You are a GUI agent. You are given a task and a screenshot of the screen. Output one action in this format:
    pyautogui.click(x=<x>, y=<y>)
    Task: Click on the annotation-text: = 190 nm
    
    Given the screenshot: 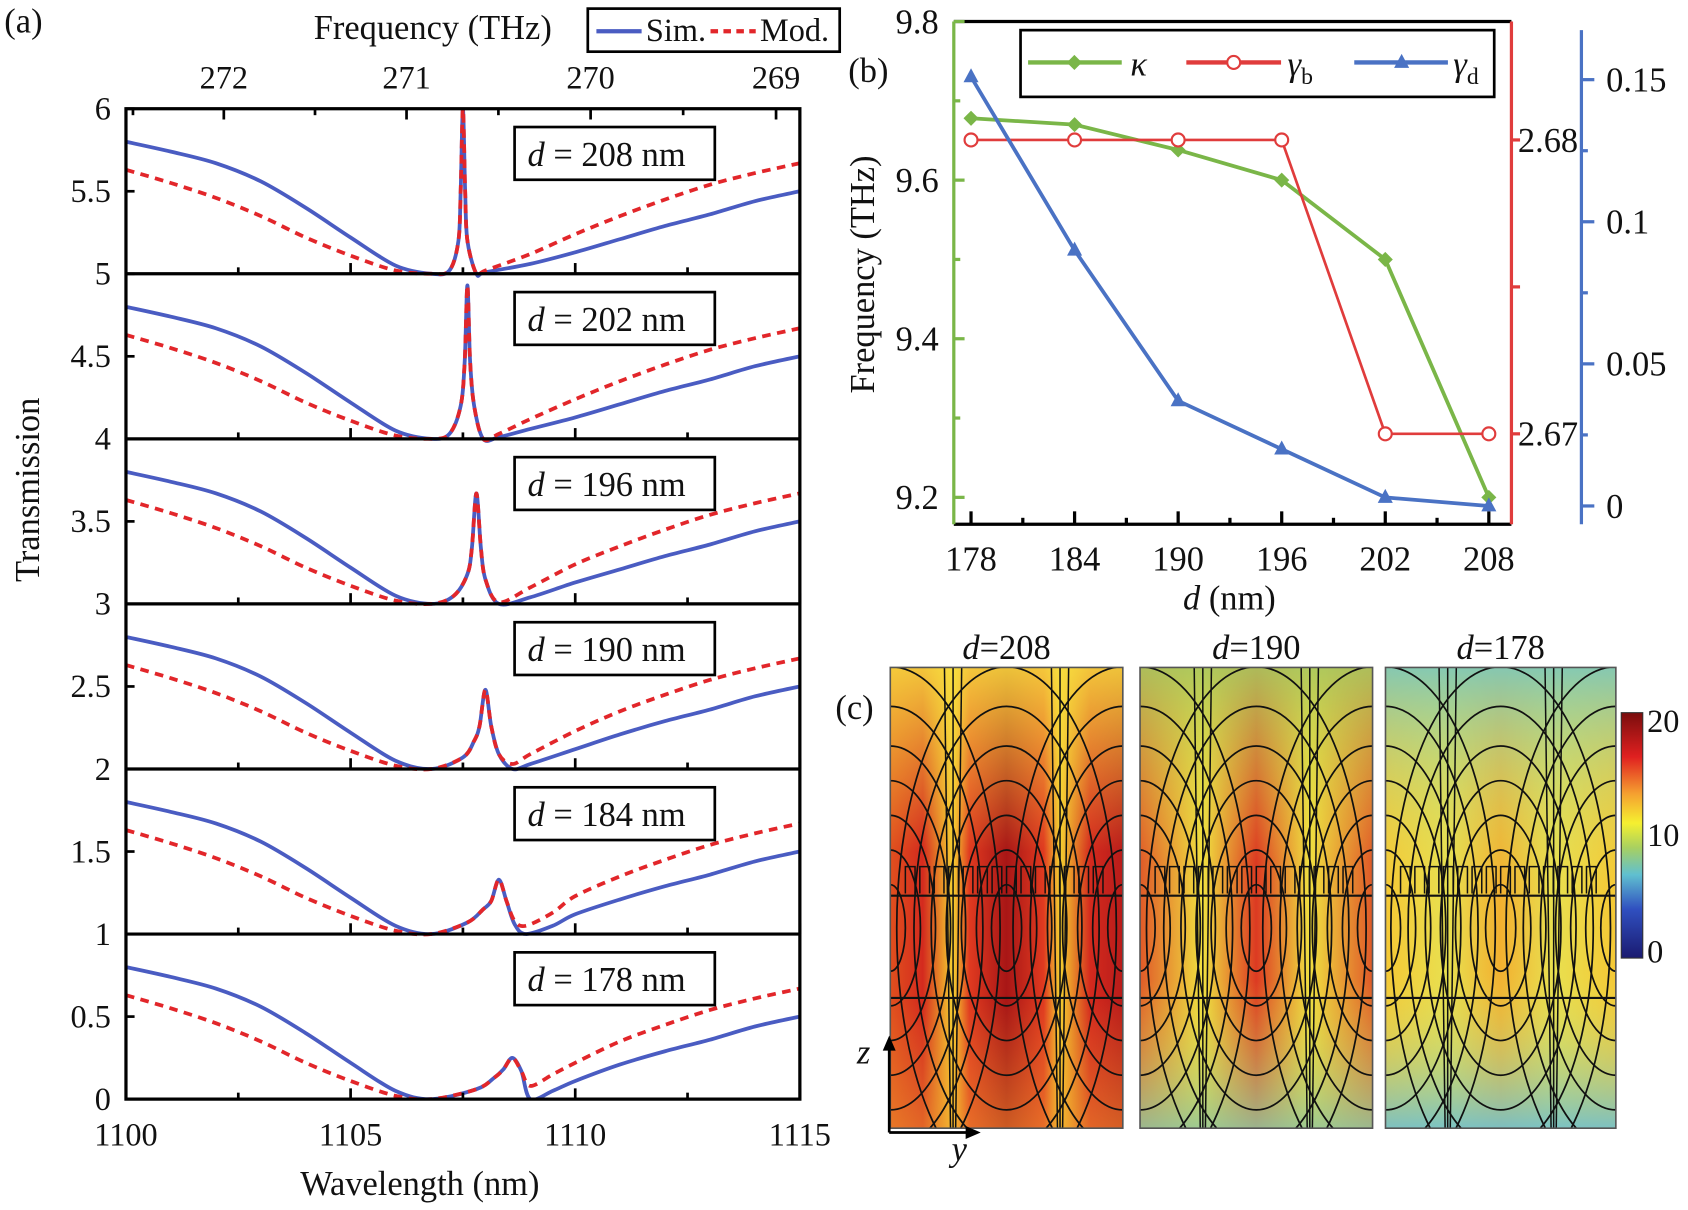 What is the action you would take?
    pyautogui.click(x=615, y=650)
    